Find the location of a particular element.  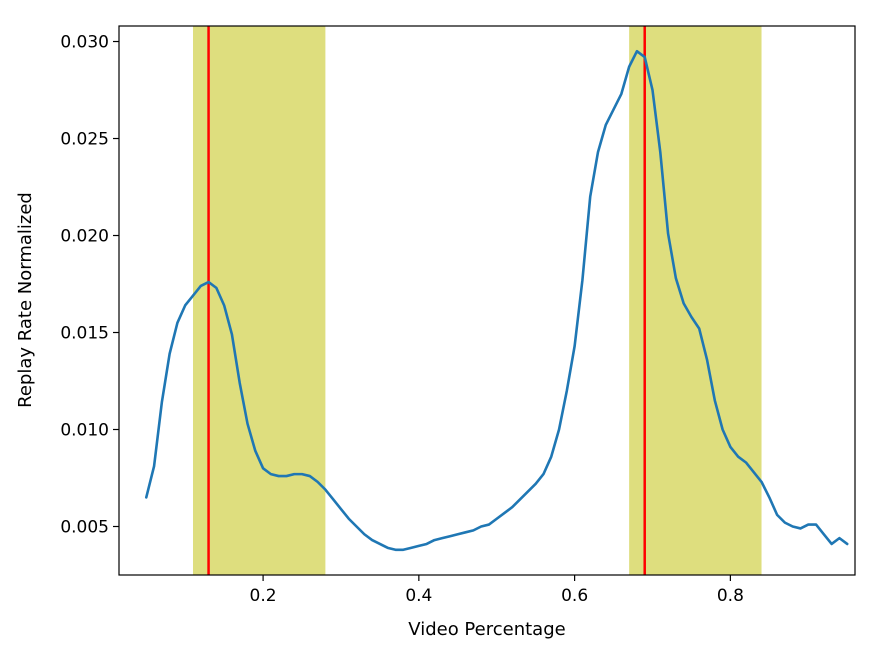

y-tick-label: 0.025 is located at coordinates (84, 140).